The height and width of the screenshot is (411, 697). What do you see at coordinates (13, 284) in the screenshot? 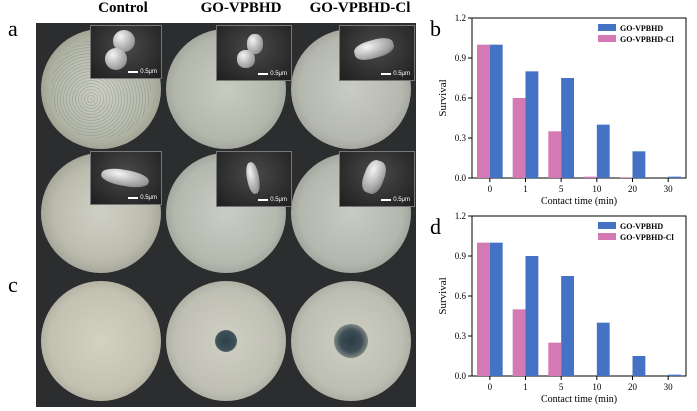
I see `panel-label-c: c` at bounding box center [13, 284].